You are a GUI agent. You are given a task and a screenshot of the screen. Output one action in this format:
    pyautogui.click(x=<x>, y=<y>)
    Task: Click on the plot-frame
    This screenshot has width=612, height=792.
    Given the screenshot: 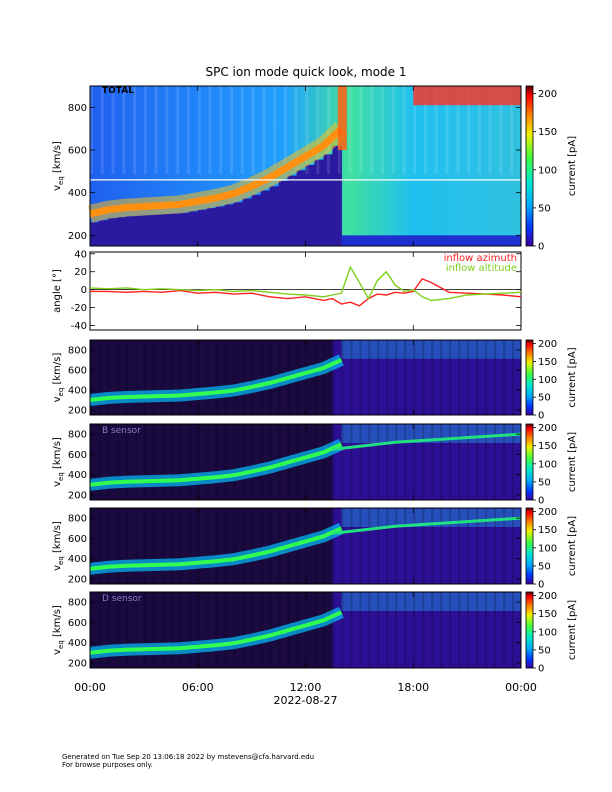 What is the action you would take?
    pyautogui.click(x=305, y=291)
    